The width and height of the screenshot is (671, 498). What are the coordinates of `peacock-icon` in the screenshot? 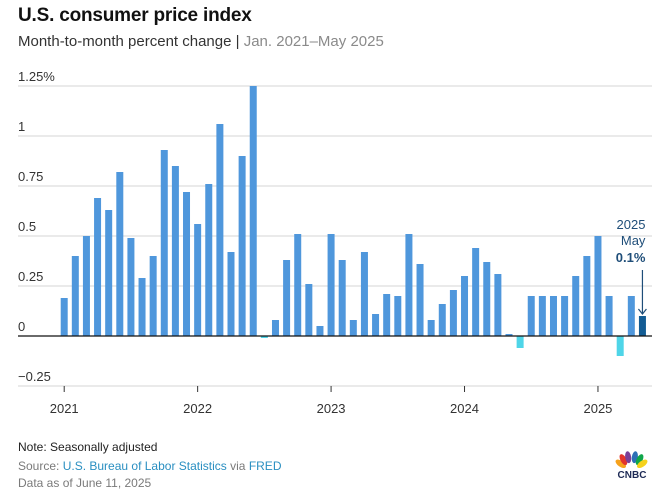 It's located at (631, 459).